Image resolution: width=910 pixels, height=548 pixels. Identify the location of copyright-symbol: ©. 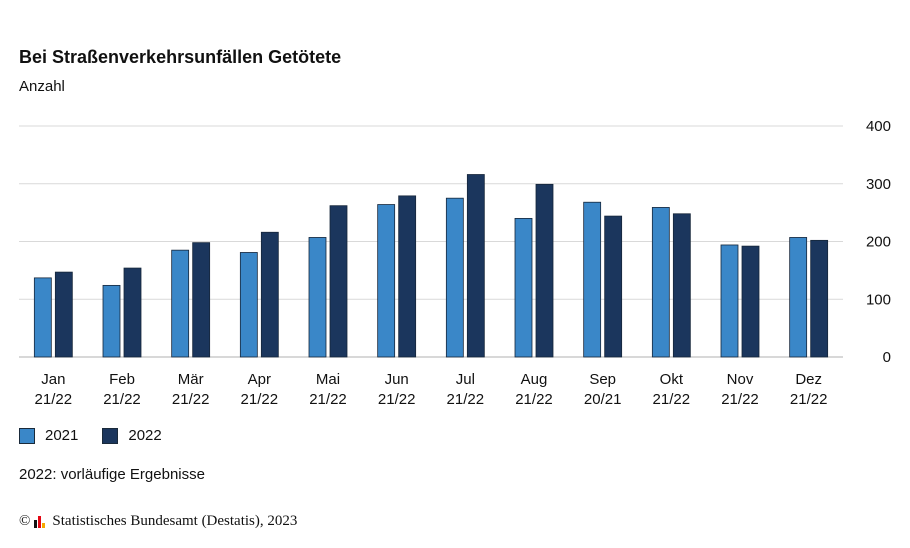
(25, 521).